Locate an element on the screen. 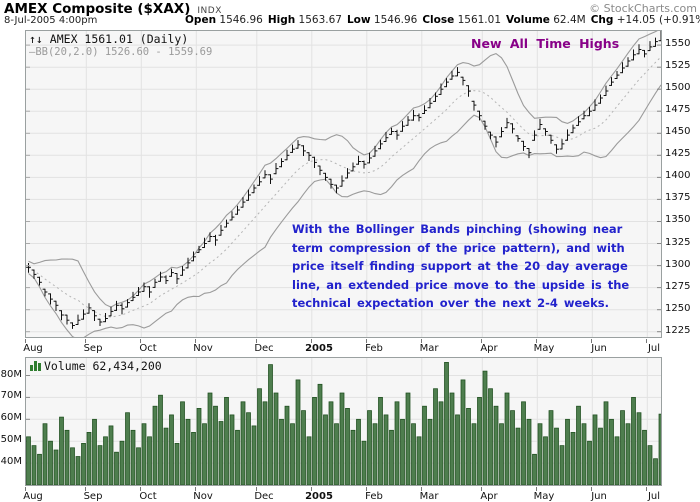  month-label: May is located at coordinates (544, 348).